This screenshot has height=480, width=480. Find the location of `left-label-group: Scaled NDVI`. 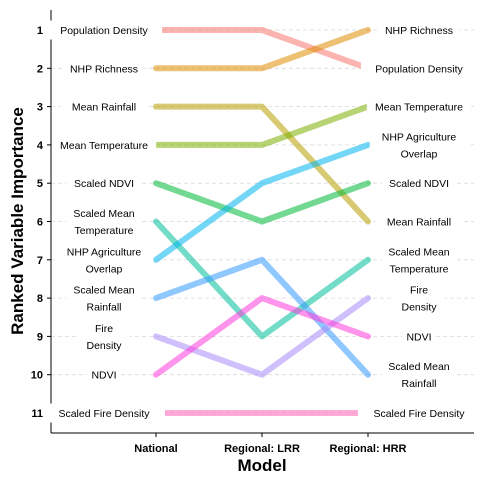

left-label-group: Scaled NDVI is located at coordinates (104, 183).